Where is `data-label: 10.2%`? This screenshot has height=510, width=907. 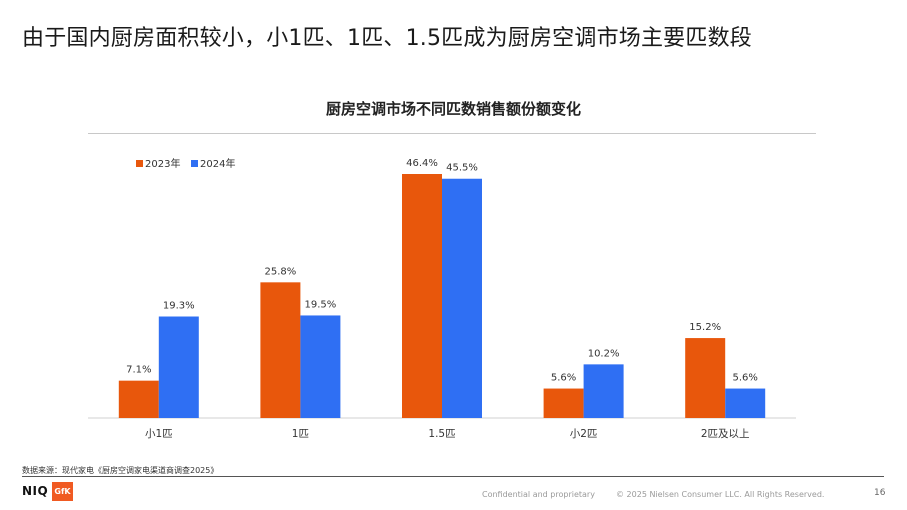
data-label: 10.2% is located at coordinates (604, 353).